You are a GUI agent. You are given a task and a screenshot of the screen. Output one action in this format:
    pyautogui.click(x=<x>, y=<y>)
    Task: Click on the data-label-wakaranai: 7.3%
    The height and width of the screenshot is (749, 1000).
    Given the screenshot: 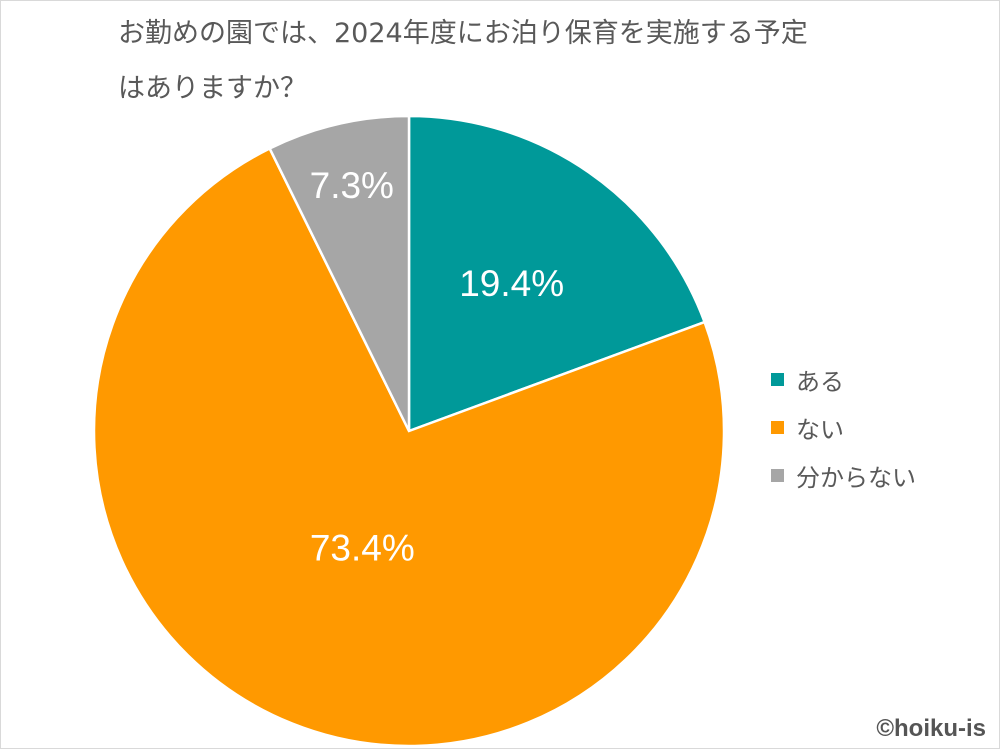 What is the action you would take?
    pyautogui.click(x=352, y=185)
    